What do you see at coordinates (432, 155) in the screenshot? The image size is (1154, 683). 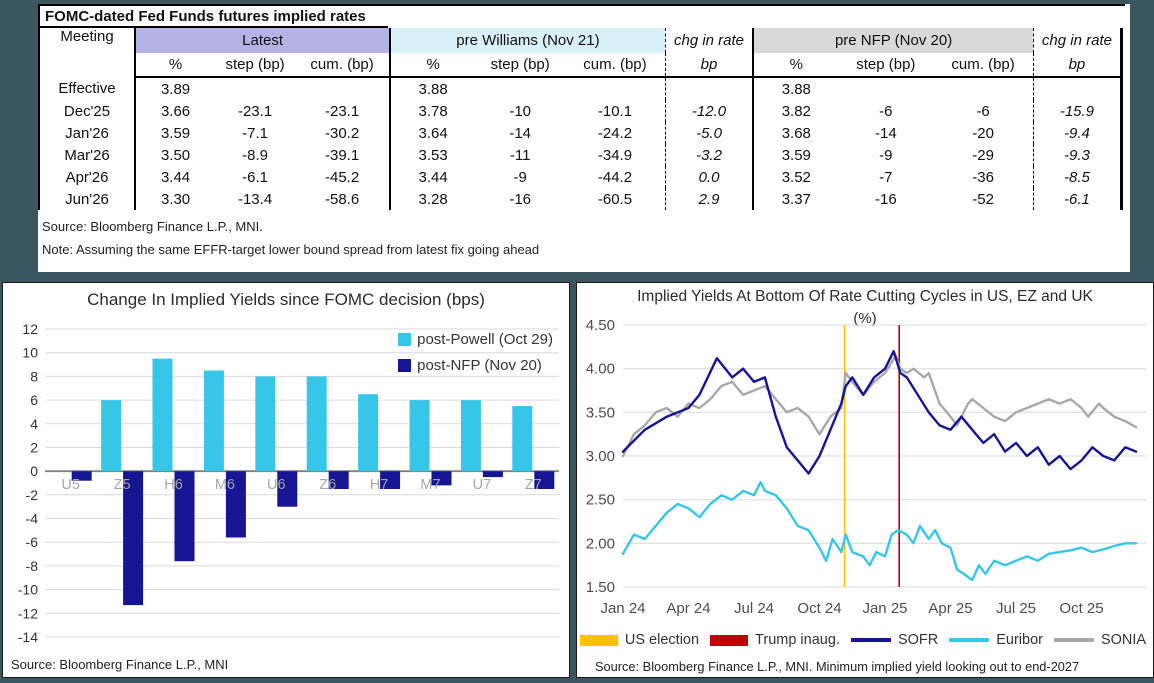 I see `table-cell: 3.53` at bounding box center [432, 155].